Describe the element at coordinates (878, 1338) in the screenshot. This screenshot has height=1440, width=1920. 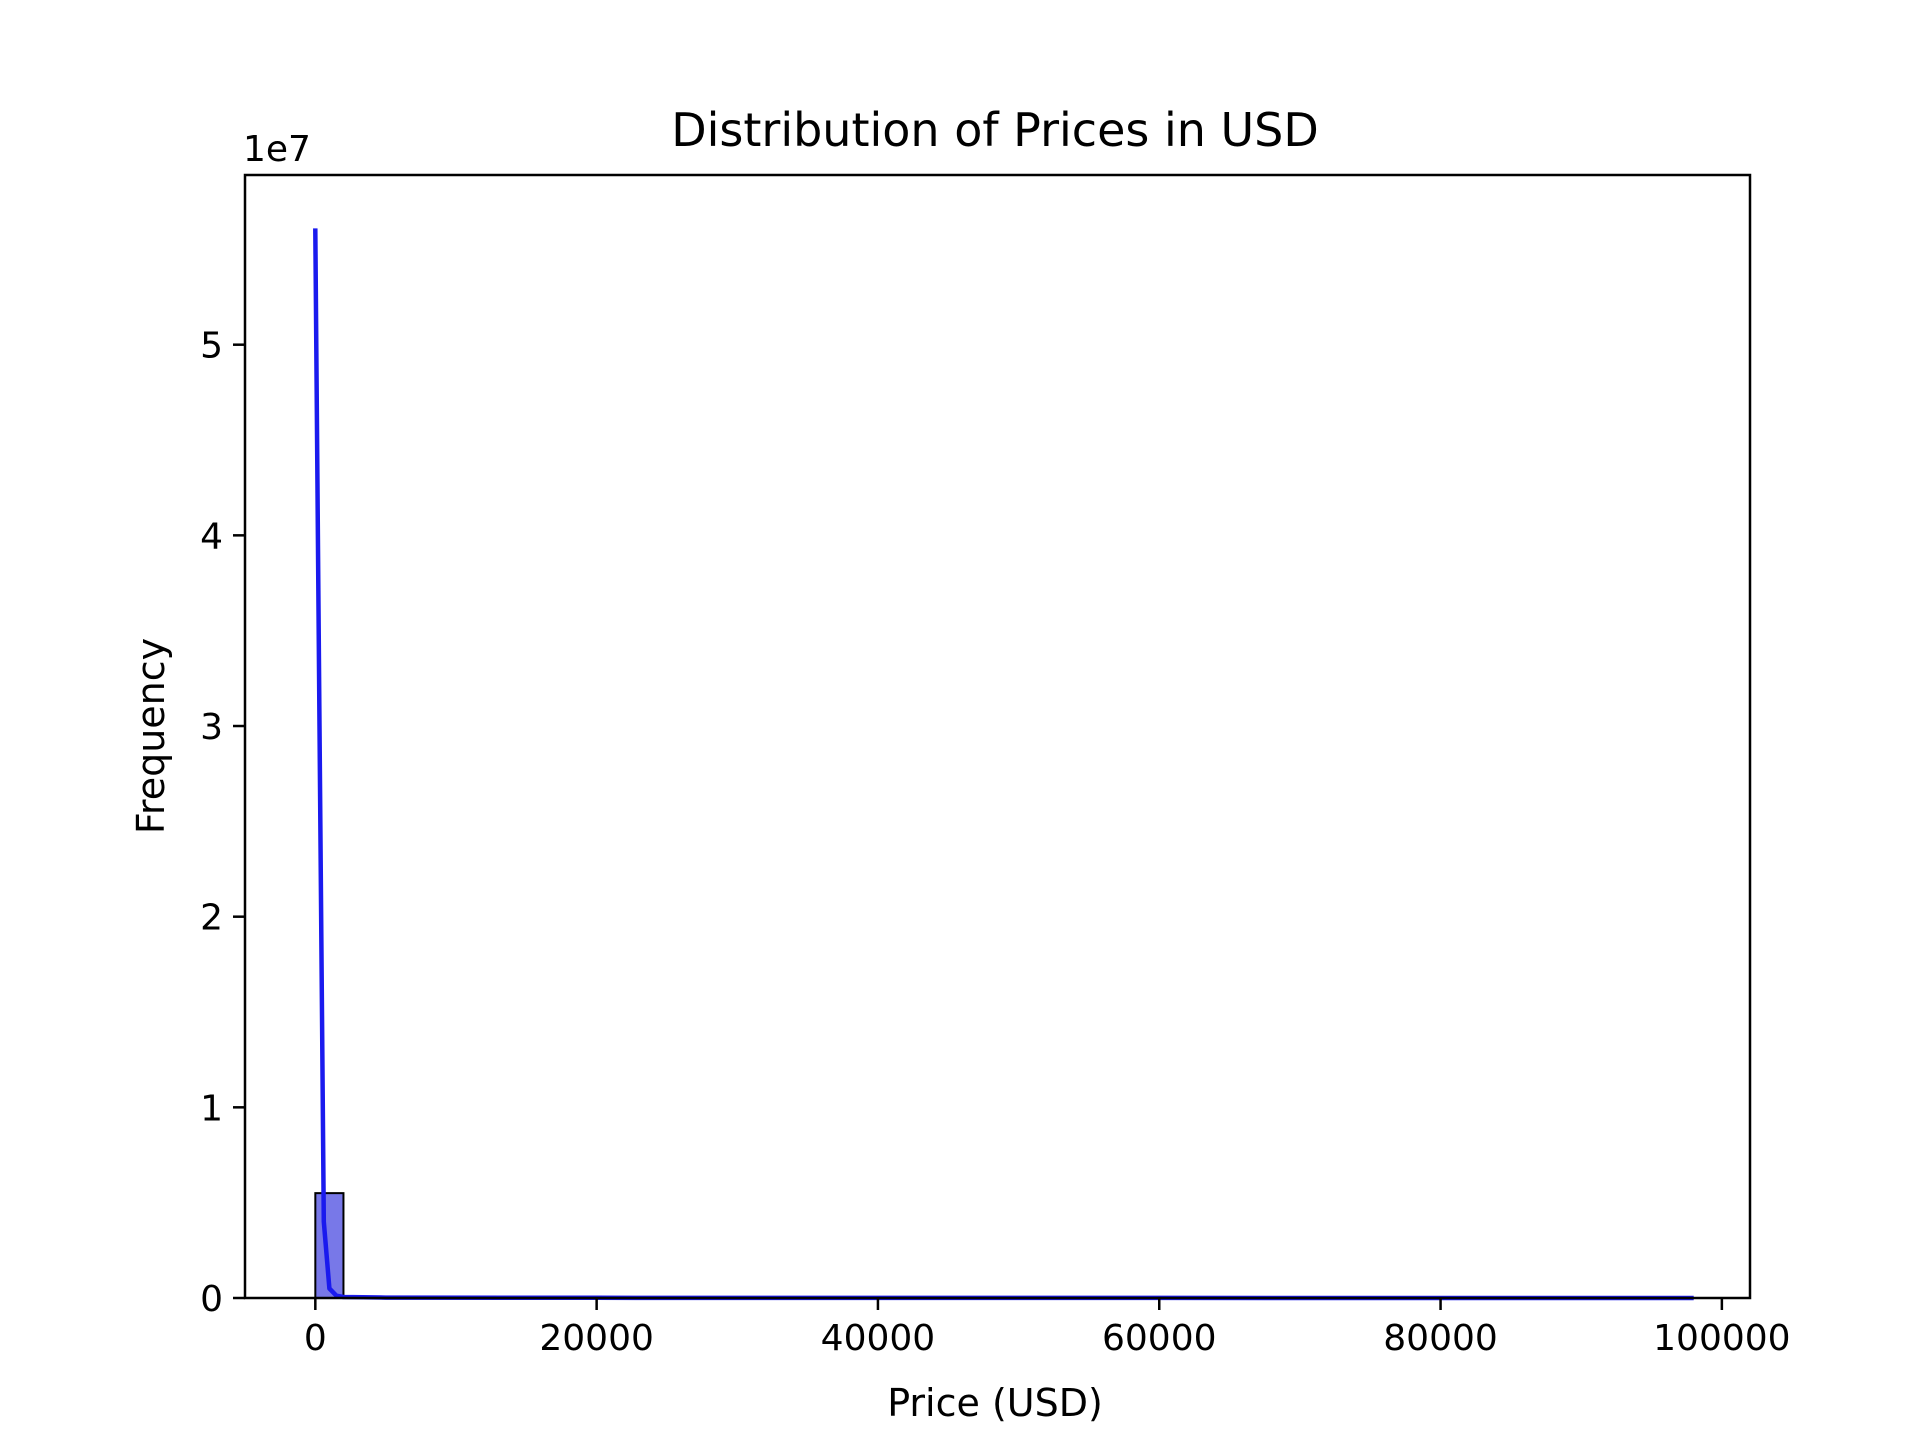
I see `x-tick-label-2: 40000` at that location.